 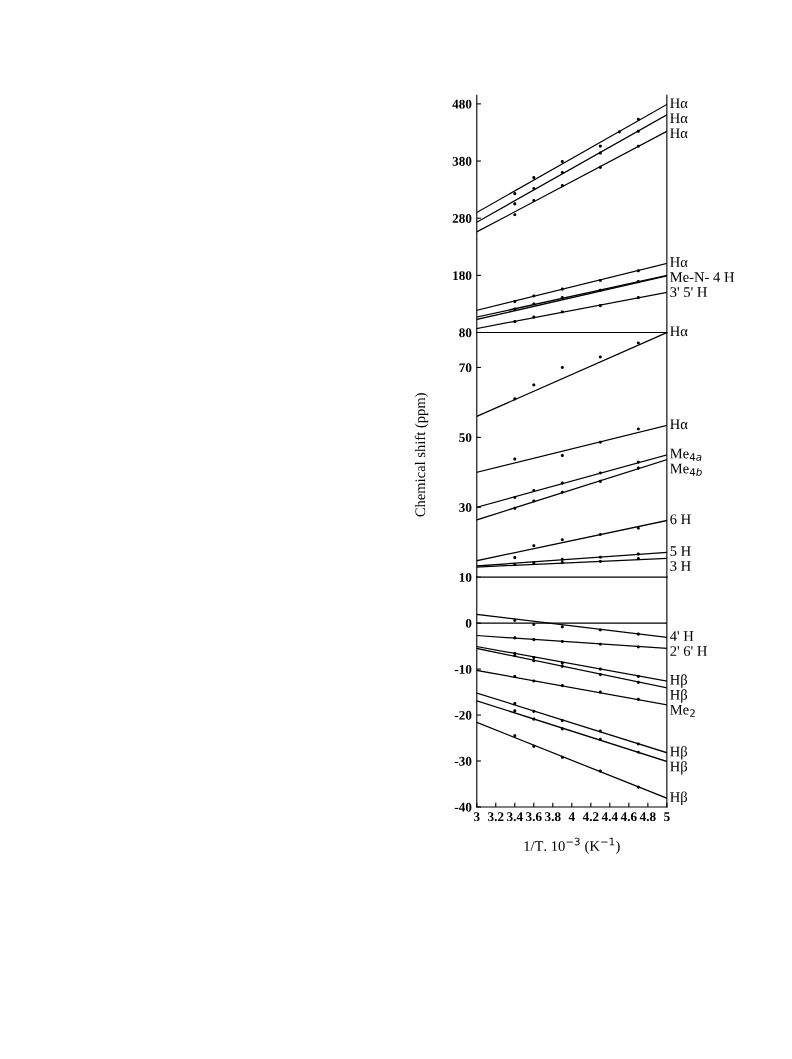 What do you see at coordinates (572, 845) in the screenshot?
I see `x-axis-title: 1/T. 10$^{−3}$ (K$^{−1}$)` at bounding box center [572, 845].